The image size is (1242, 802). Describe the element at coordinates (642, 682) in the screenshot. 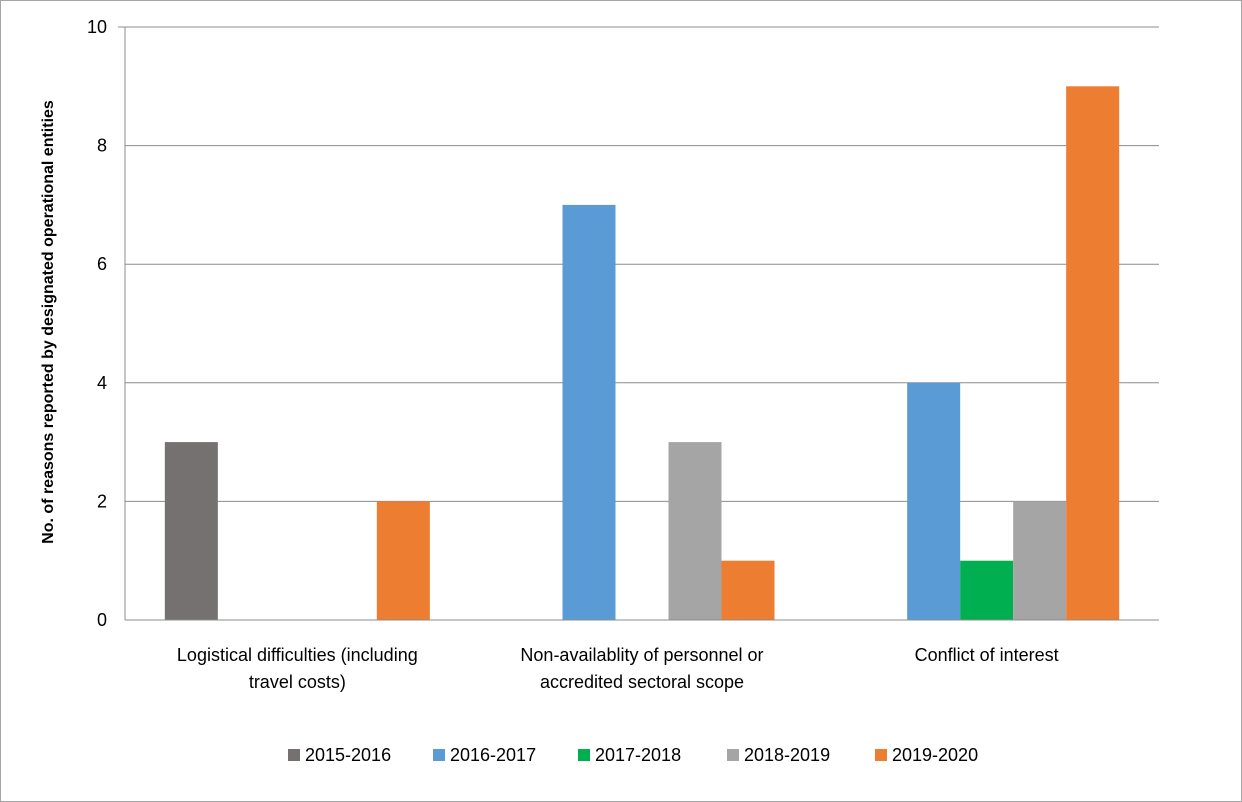

I see `category-label: accredited sectoral scope` at that location.